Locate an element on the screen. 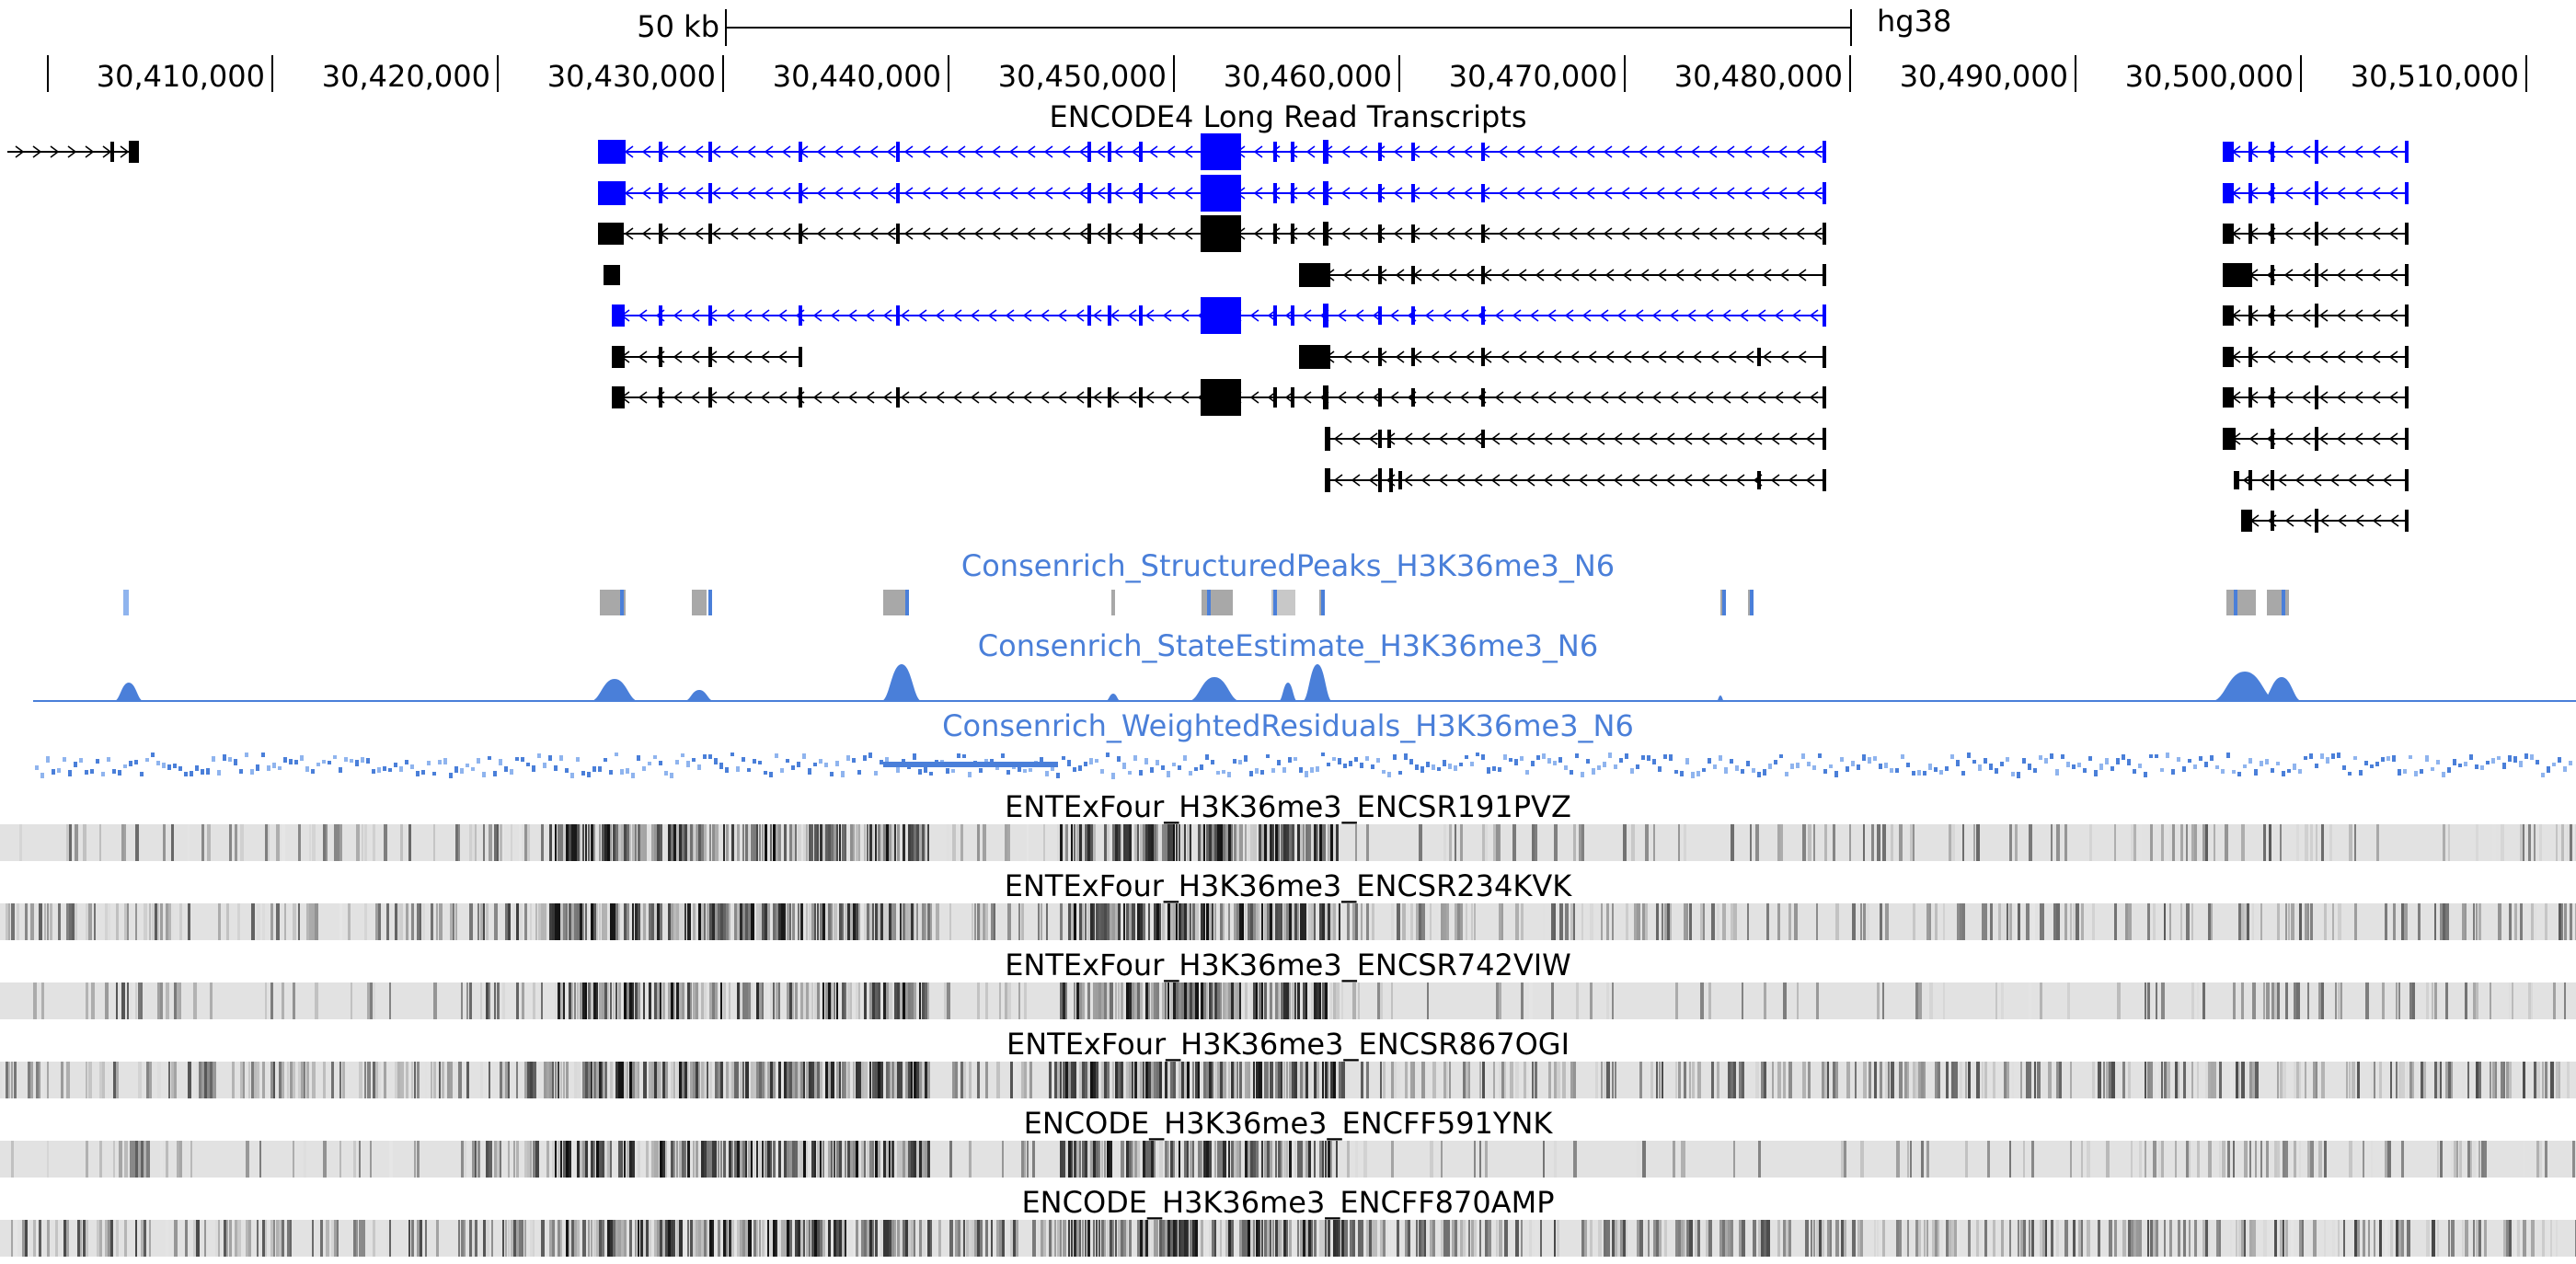 This screenshot has width=2576, height=1264. signal-track-encsr234kvk: ENTExFour_H3K36me3_ENCSR234KVK is located at coordinates (1288, 904).